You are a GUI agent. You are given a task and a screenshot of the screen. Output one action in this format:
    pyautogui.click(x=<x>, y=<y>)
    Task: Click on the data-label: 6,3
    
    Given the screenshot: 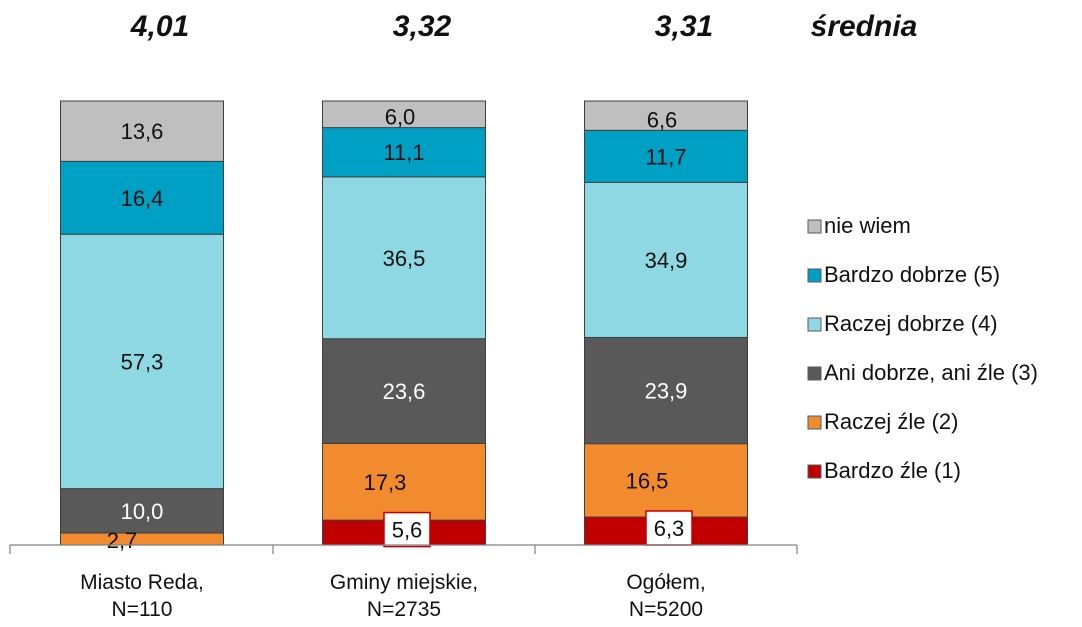 What is the action you would take?
    pyautogui.click(x=669, y=528)
    